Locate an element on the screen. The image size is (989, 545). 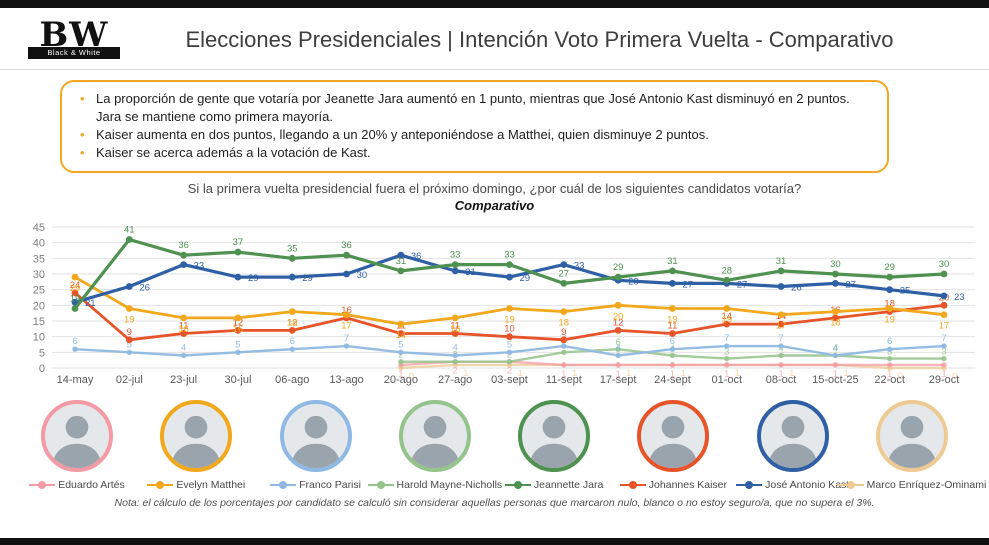
y-axis-tick: 25 is located at coordinates (39, 290).